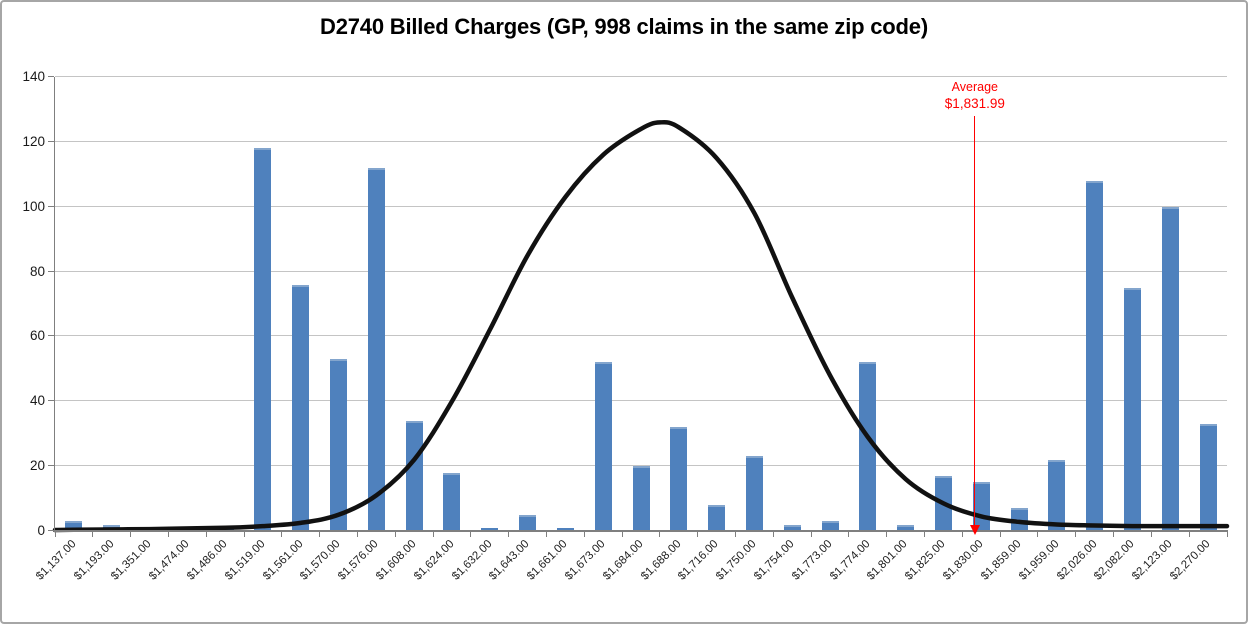 The image size is (1248, 624). I want to click on average-annotation: Average $1,831.99, so click(975, 96).